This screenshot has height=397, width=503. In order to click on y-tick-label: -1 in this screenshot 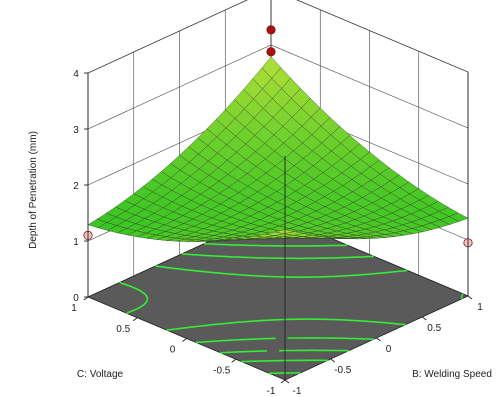, I will do `click(271, 391)`.